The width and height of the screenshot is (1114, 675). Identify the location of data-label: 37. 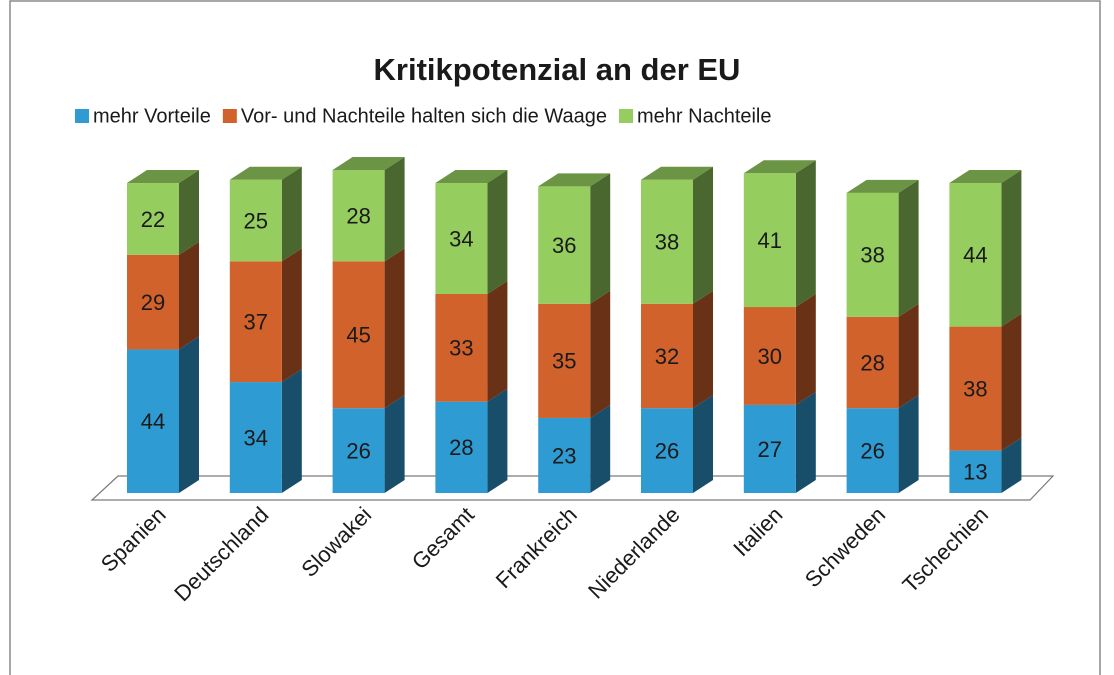
(256, 322).